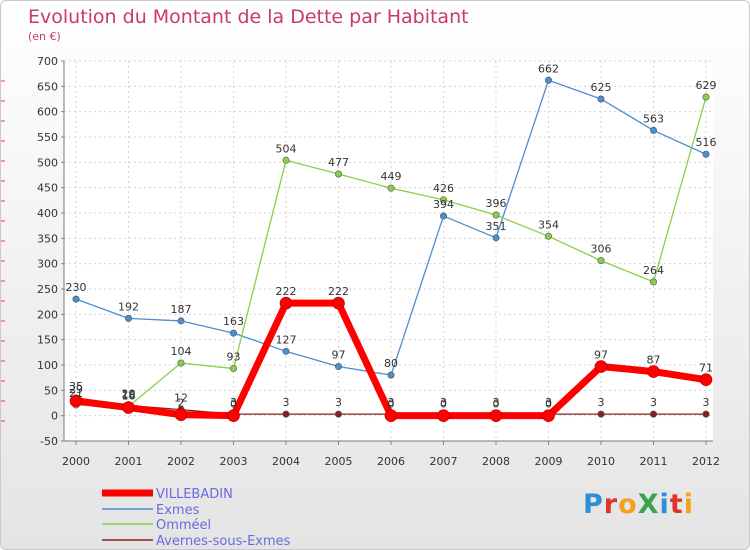  I want to click on x-tick-label: 2004, so click(286, 461).